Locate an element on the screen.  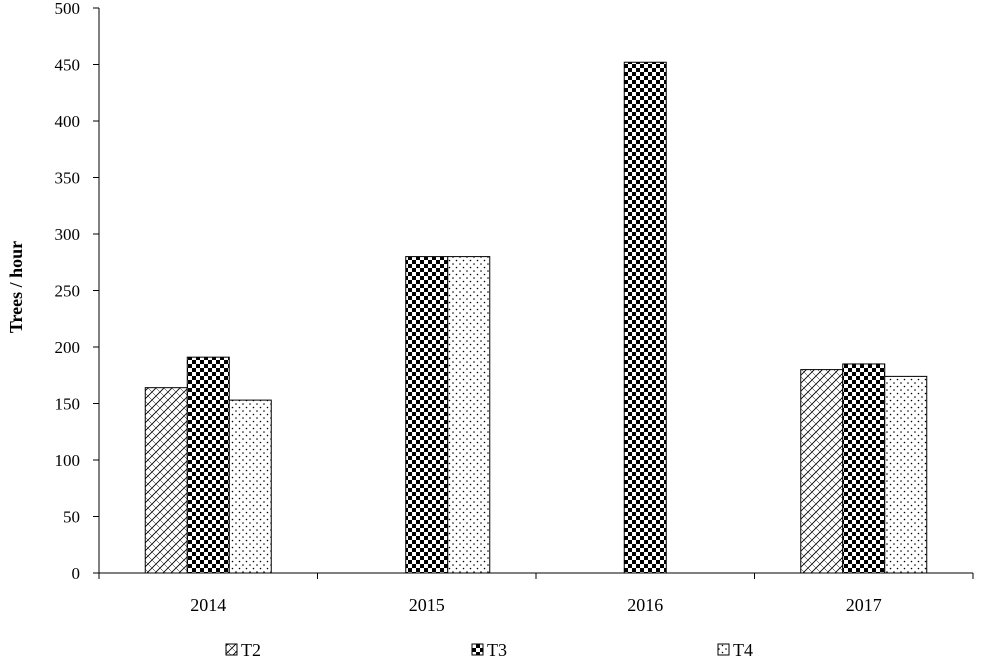
y-tick-label: 100 is located at coordinates (68, 460).